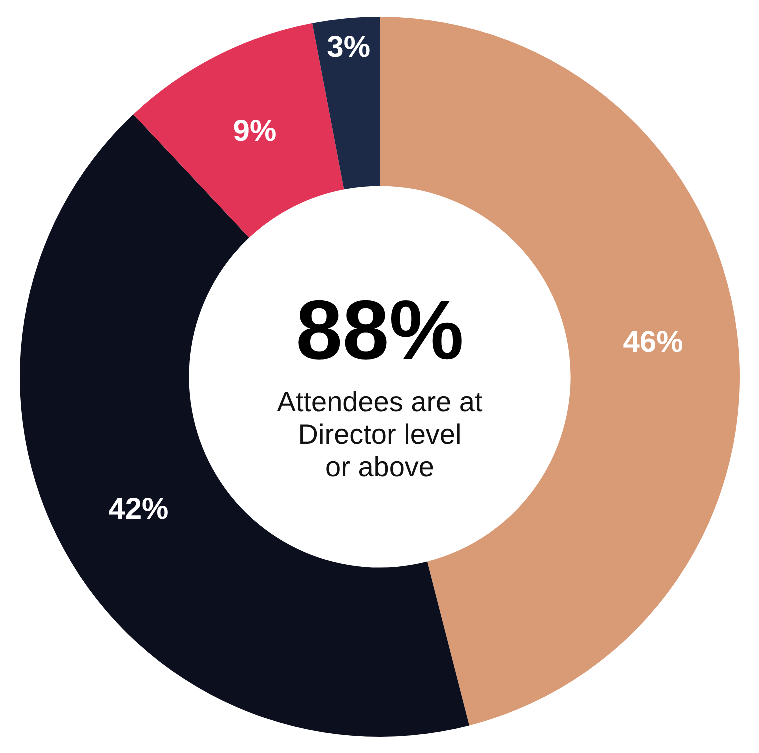 The height and width of the screenshot is (753, 759). Describe the element at coordinates (138, 509) in the screenshot. I see `data-label: 42%` at that location.